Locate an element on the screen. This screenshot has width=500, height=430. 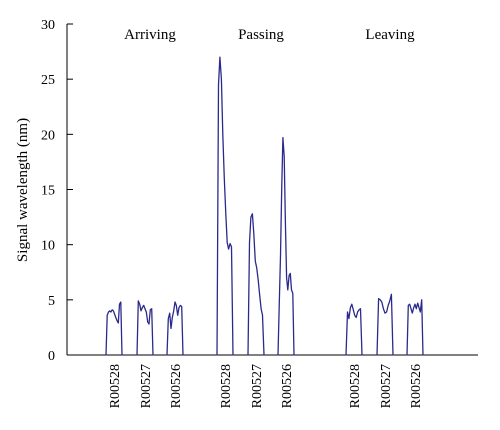
y-tick-label: 15 is located at coordinates (48, 191).